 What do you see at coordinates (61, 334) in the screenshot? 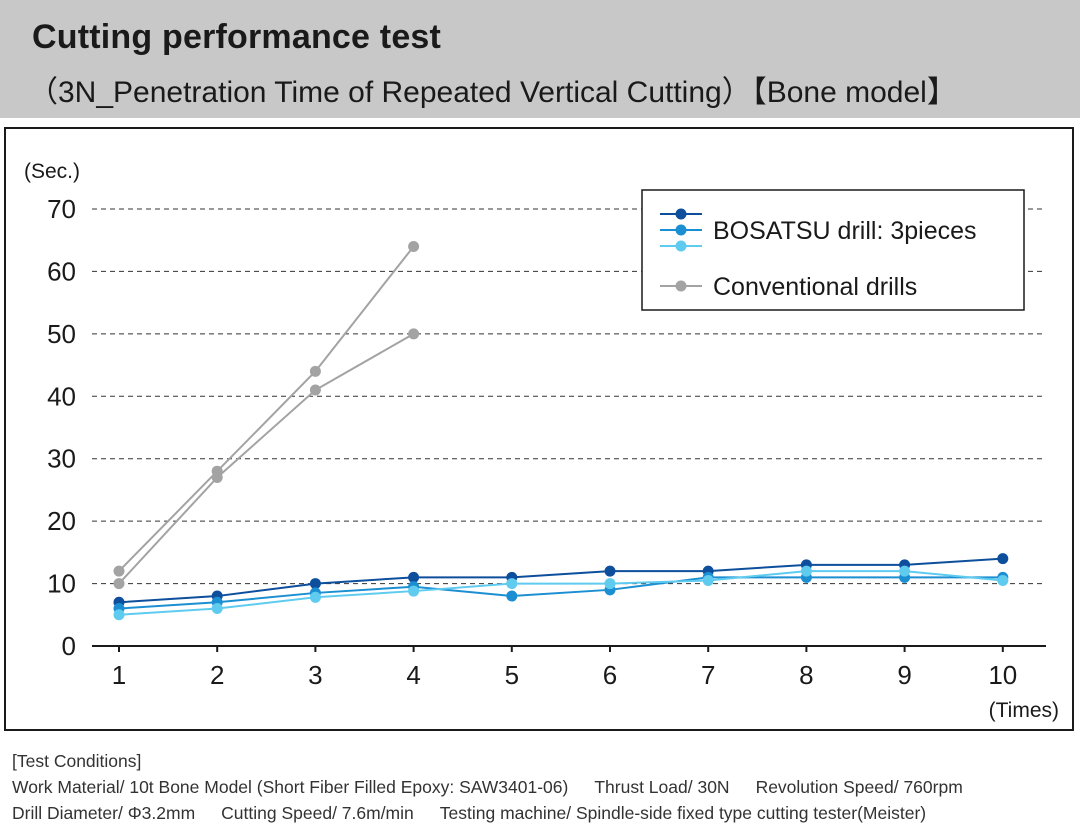
I see `y-tick-label-50: 50` at bounding box center [61, 334].